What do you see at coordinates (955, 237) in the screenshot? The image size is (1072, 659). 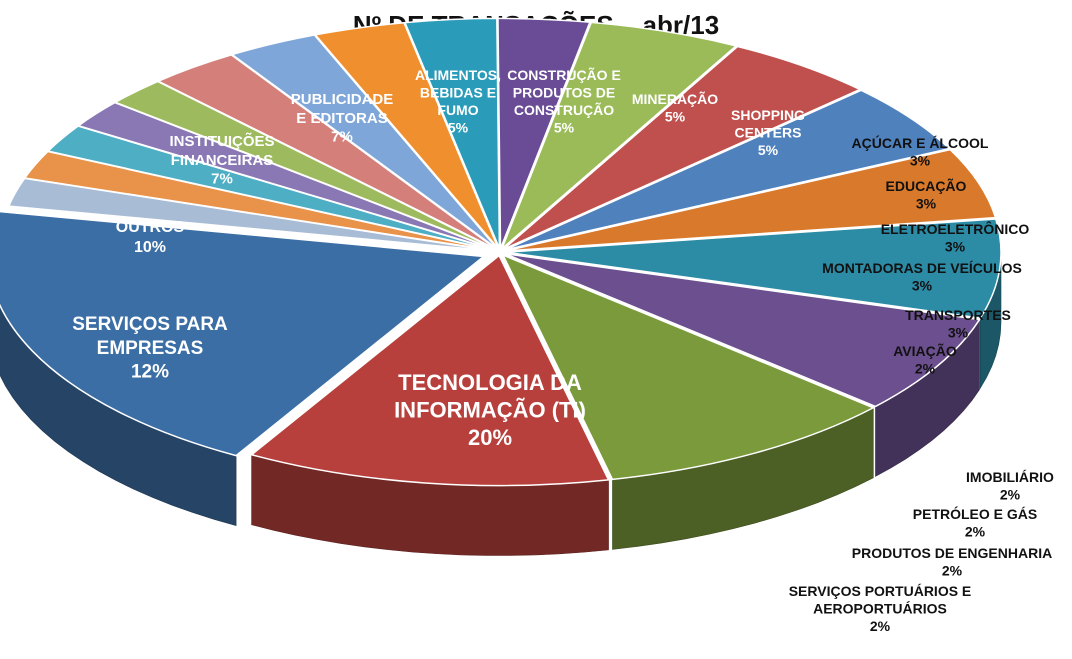 I see `slice-label-9: ELETROELETRÔNICO 3%` at bounding box center [955, 237].